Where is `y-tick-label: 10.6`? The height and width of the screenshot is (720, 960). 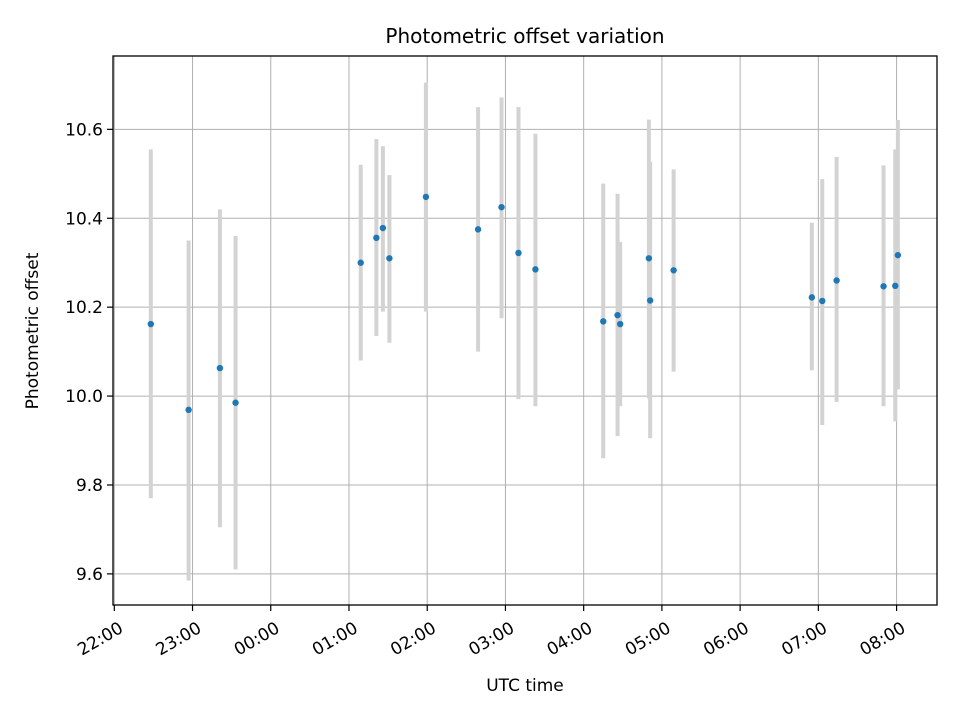
y-tick-label: 10.6 is located at coordinates (84, 130).